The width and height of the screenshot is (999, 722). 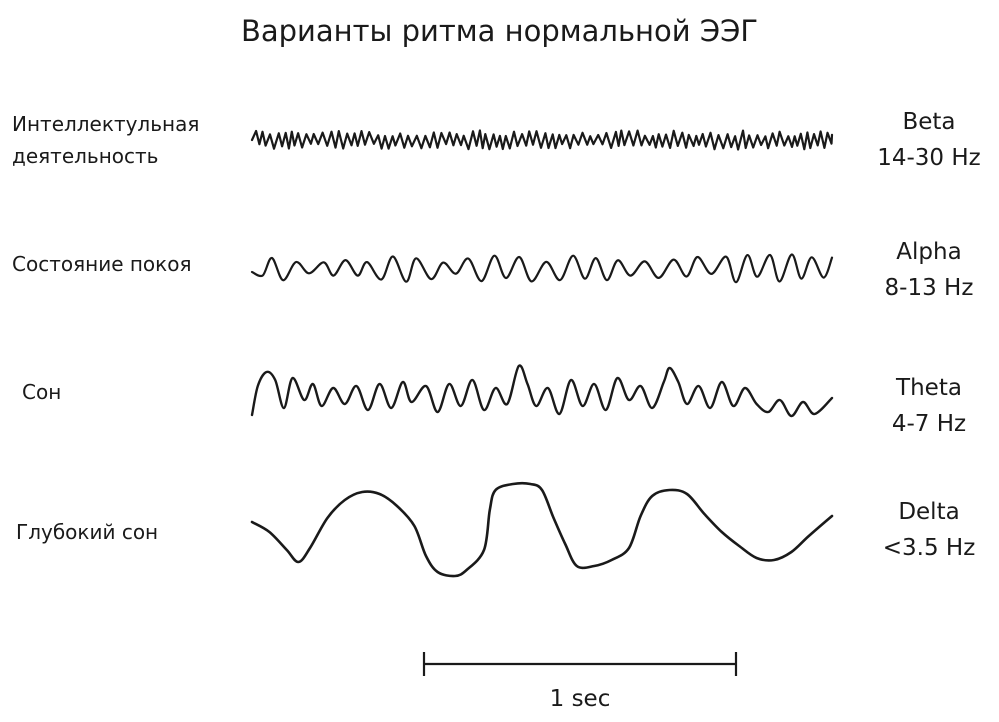 I want to click on state-label-delta: Глубокий сон, so click(x=87, y=532).